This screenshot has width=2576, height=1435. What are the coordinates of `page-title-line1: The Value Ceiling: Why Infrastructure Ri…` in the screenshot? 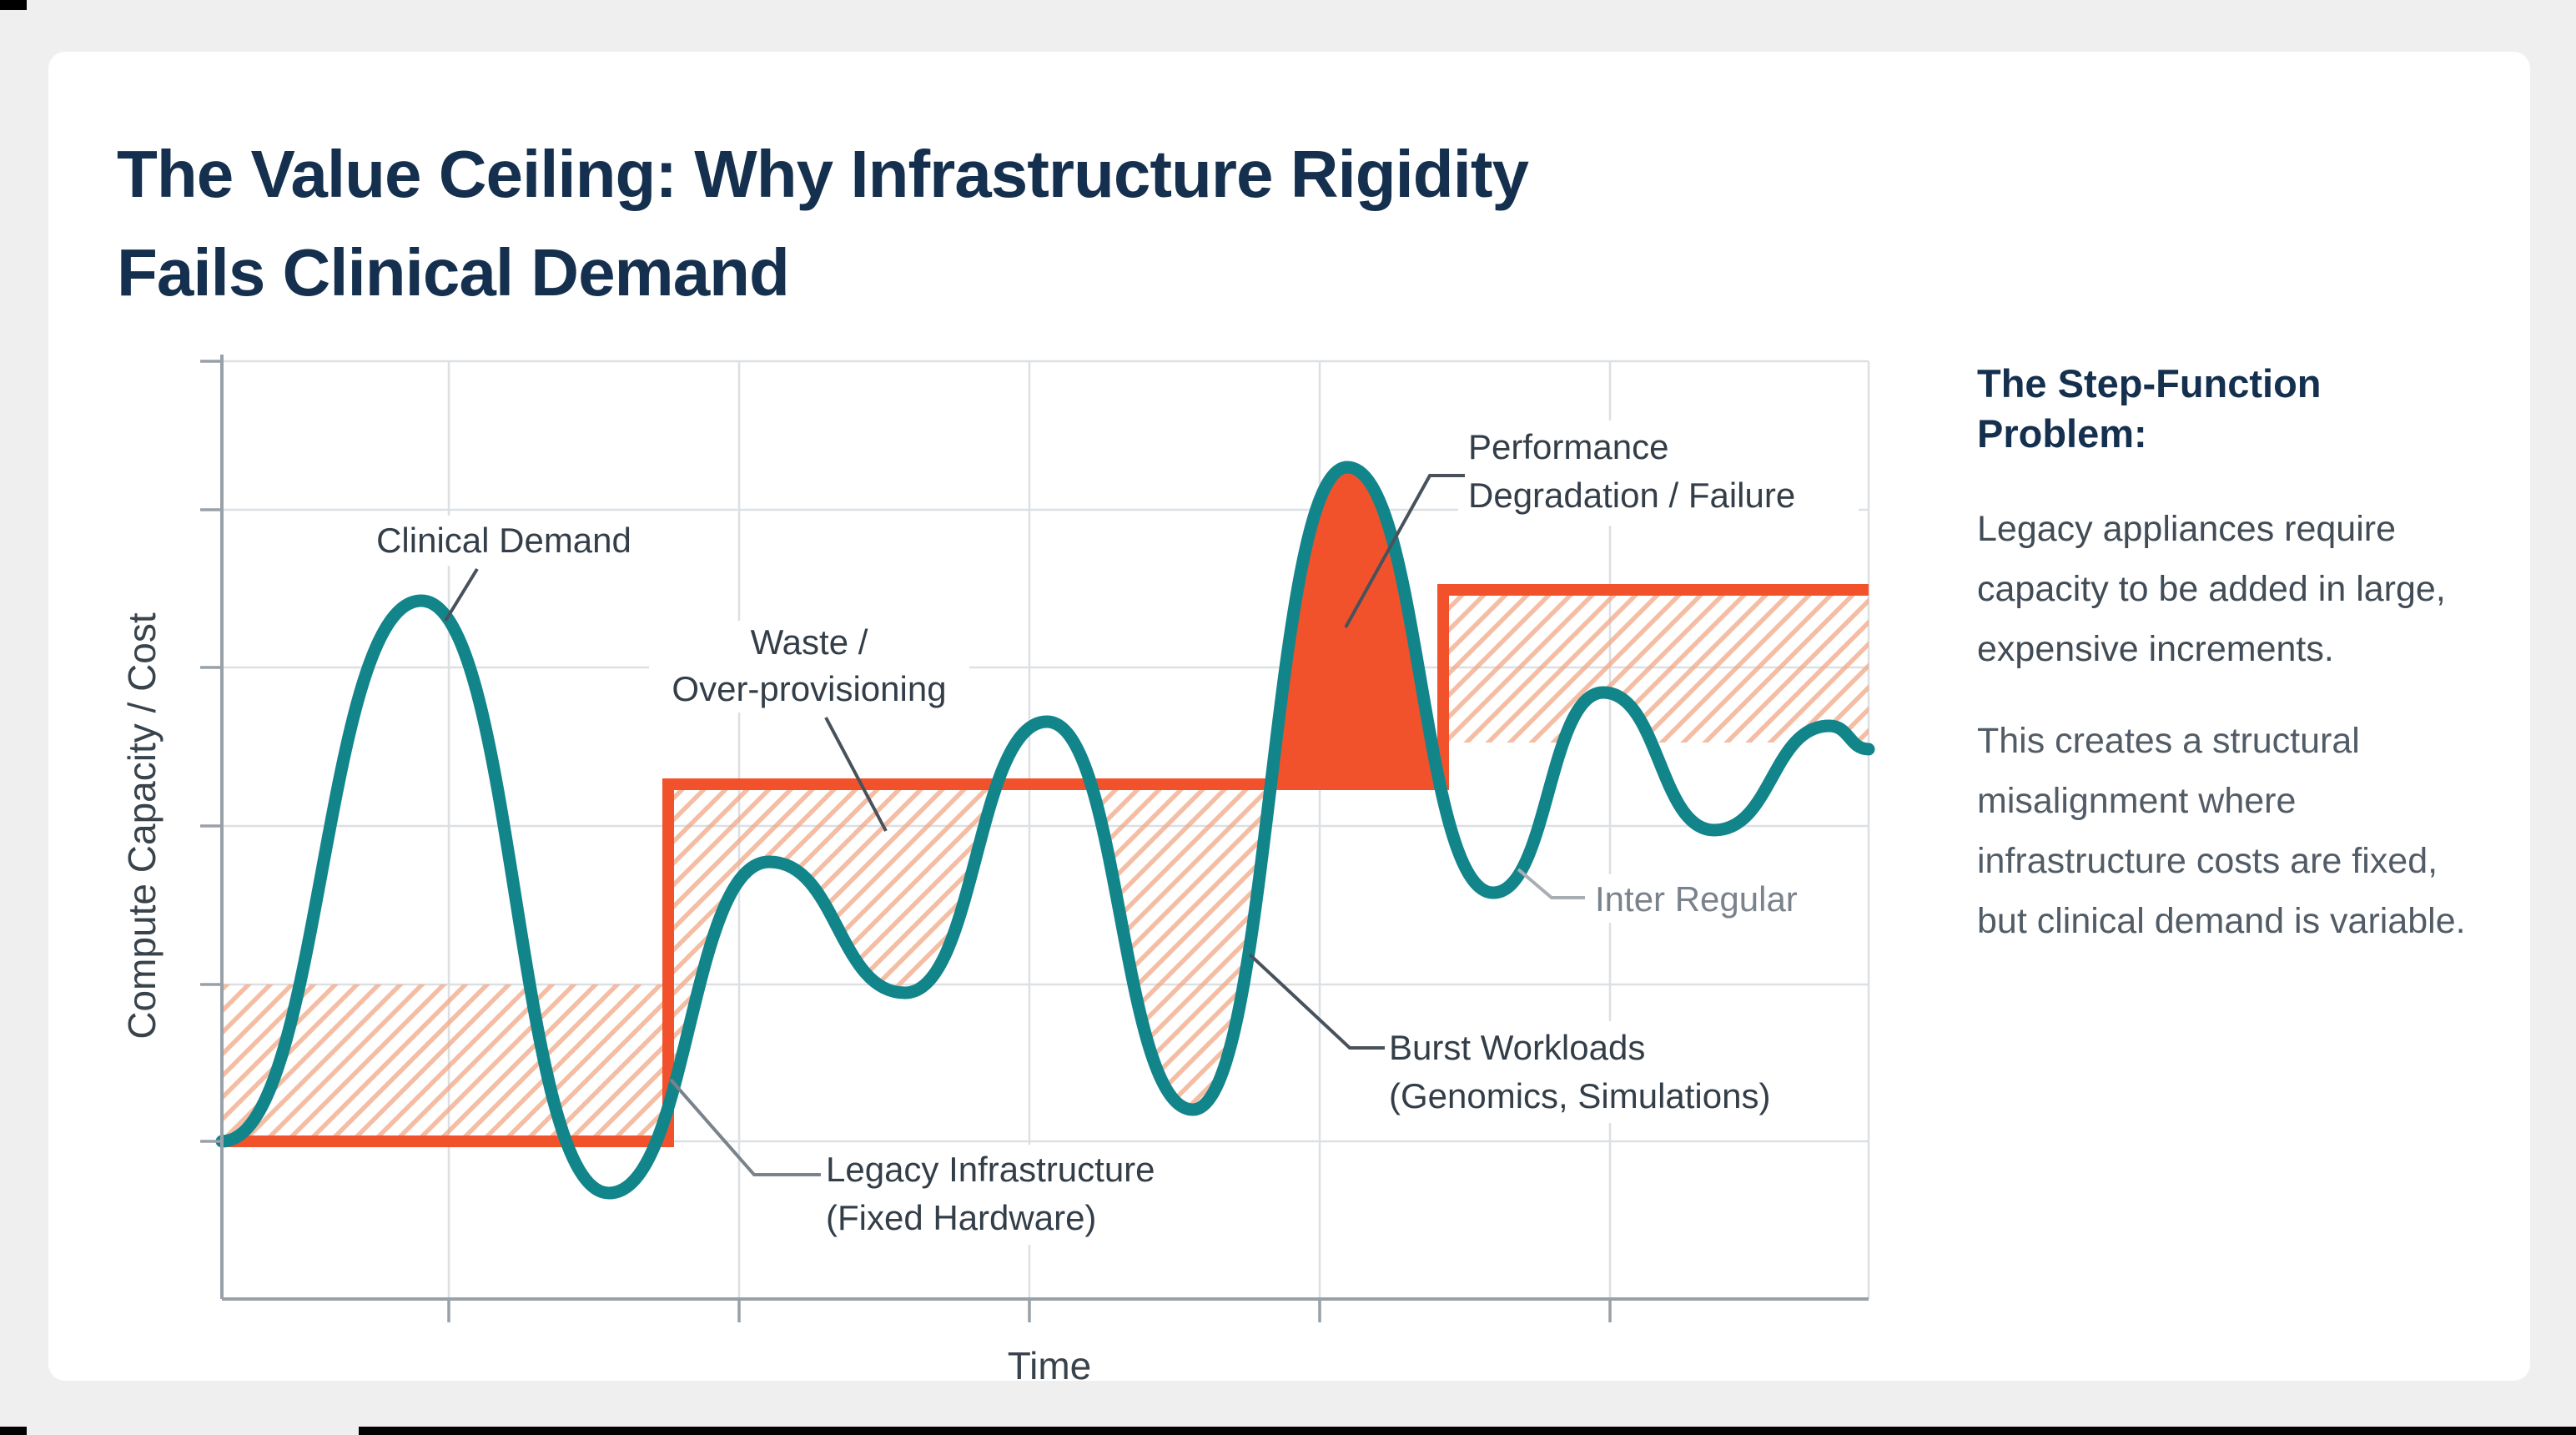 It's located at (823, 174).